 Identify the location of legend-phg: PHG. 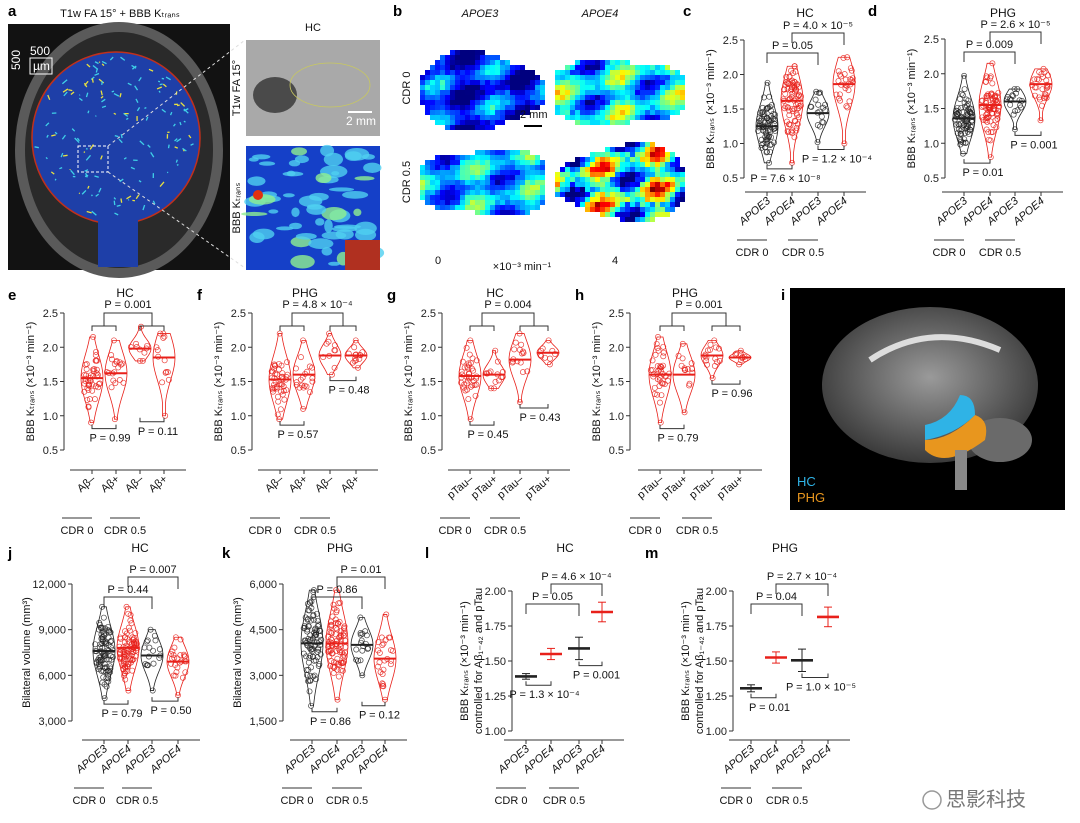
(811, 497).